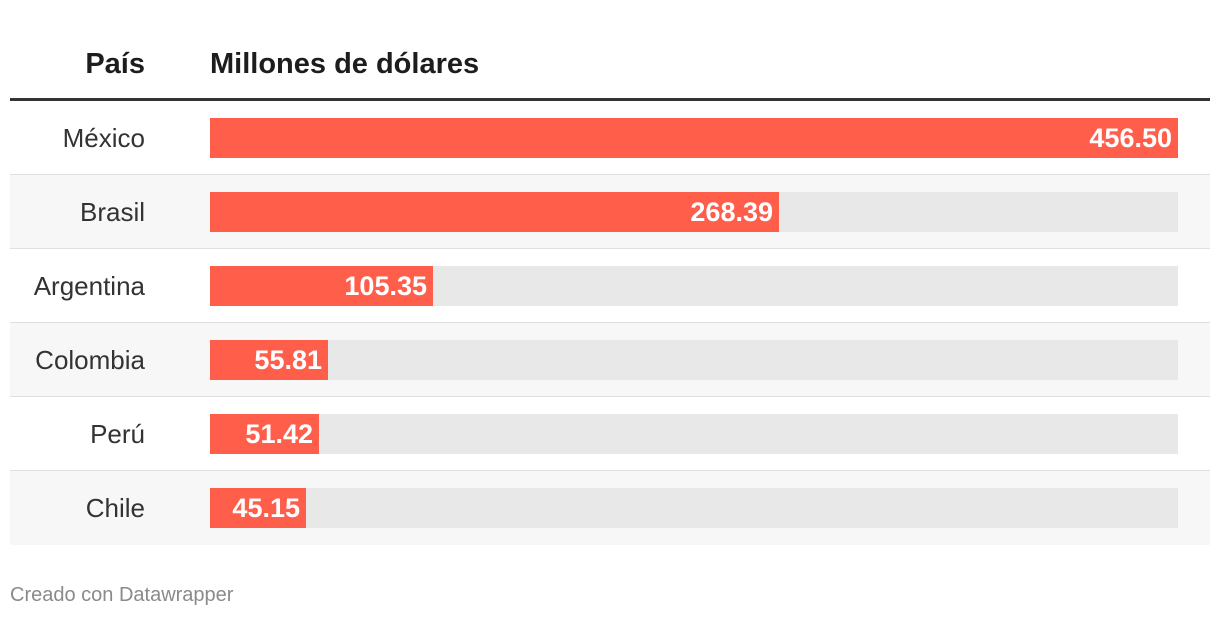  I want to click on table-row: Perú 51.42, so click(610, 434).